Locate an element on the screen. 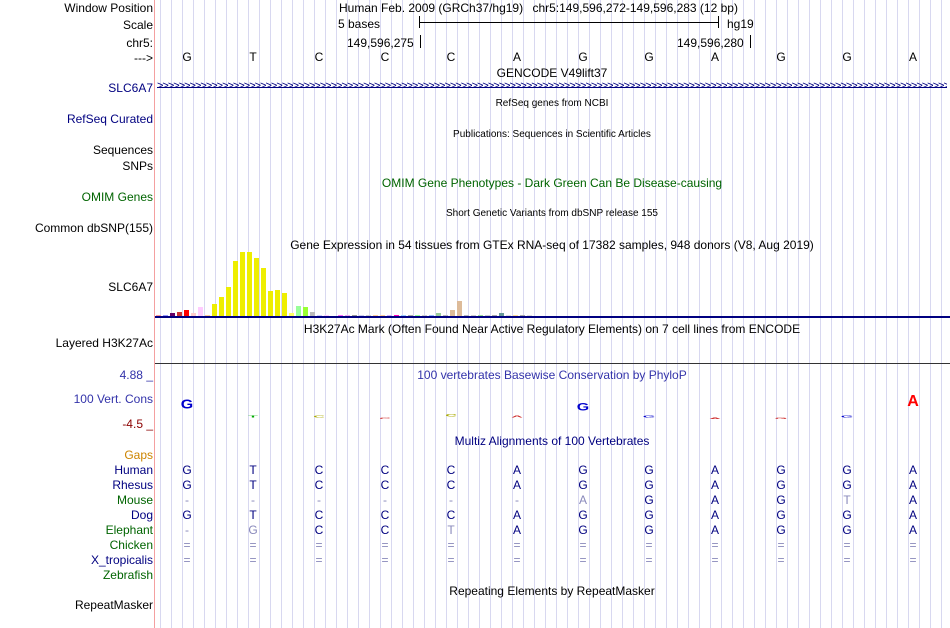 This screenshot has height=628, width=950. species-label: Zebrafish is located at coordinates (127, 575).